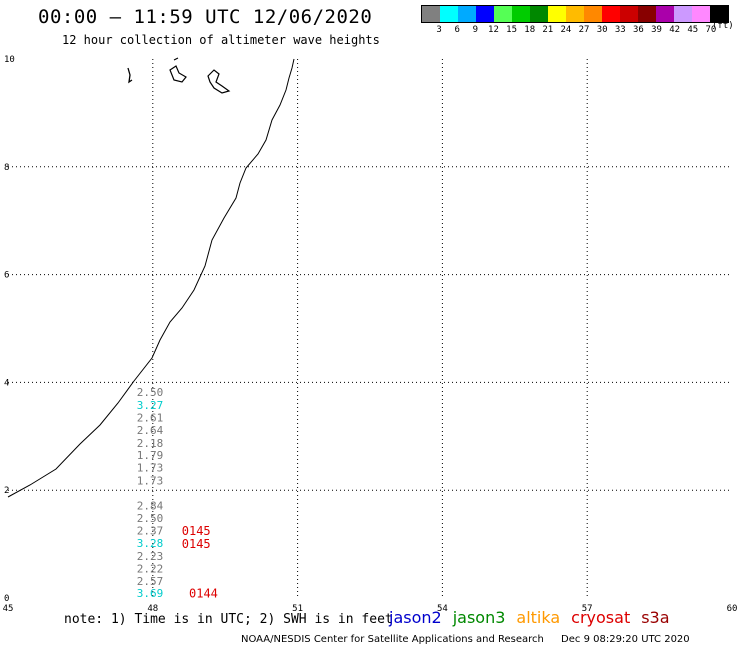  Describe the element at coordinates (150, 417) in the screenshot. I see `swh-value-label: 2.61` at that location.